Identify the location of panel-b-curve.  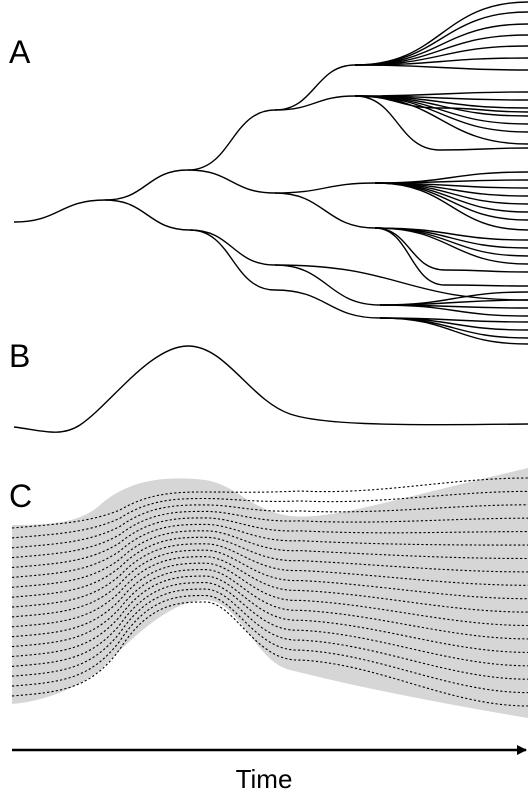
(270, 389).